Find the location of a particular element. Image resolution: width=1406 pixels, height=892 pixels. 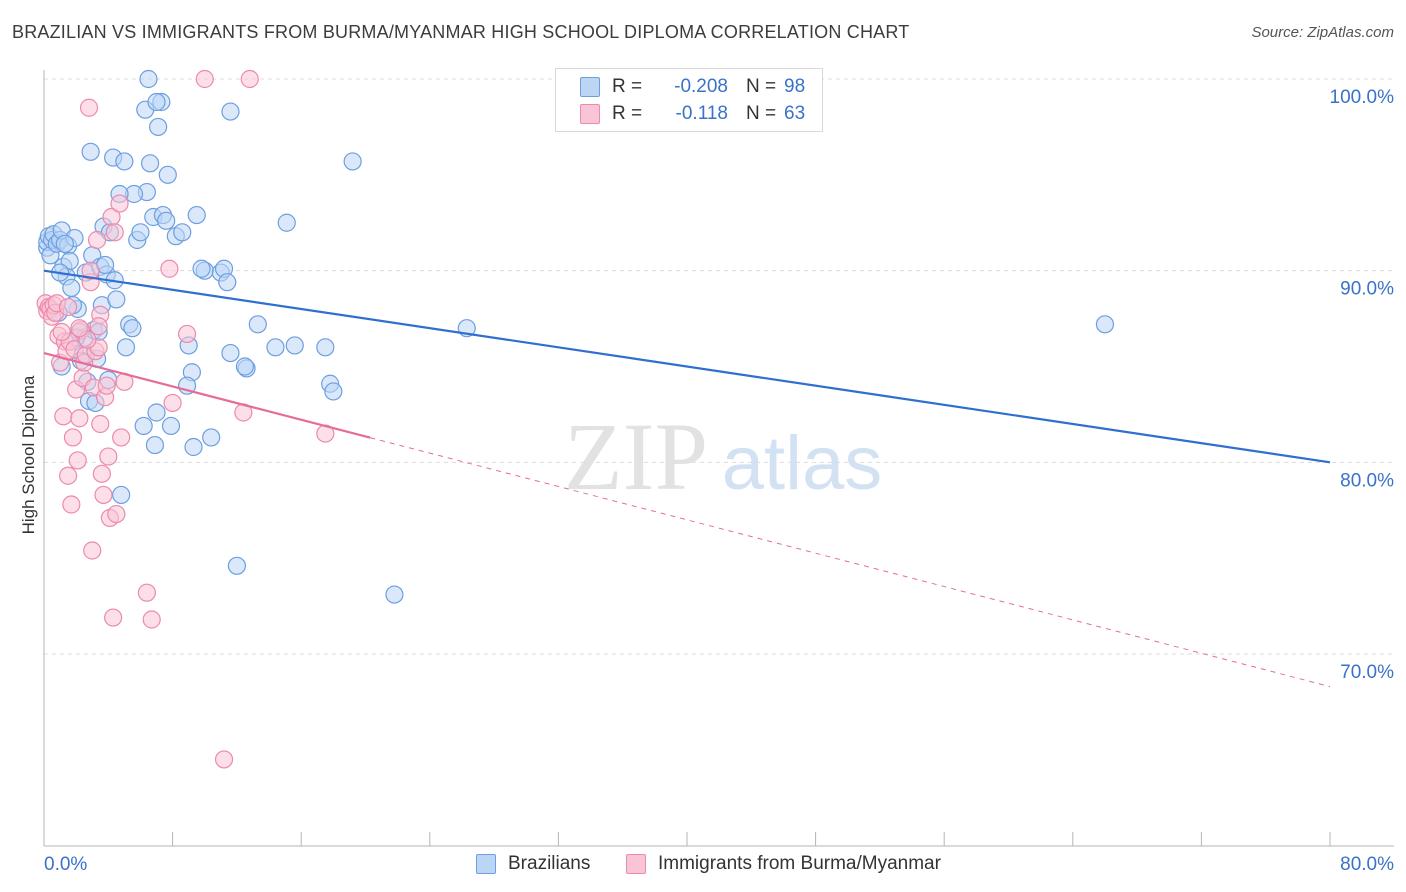

legend-swatch-blue is located at coordinates (590, 87).